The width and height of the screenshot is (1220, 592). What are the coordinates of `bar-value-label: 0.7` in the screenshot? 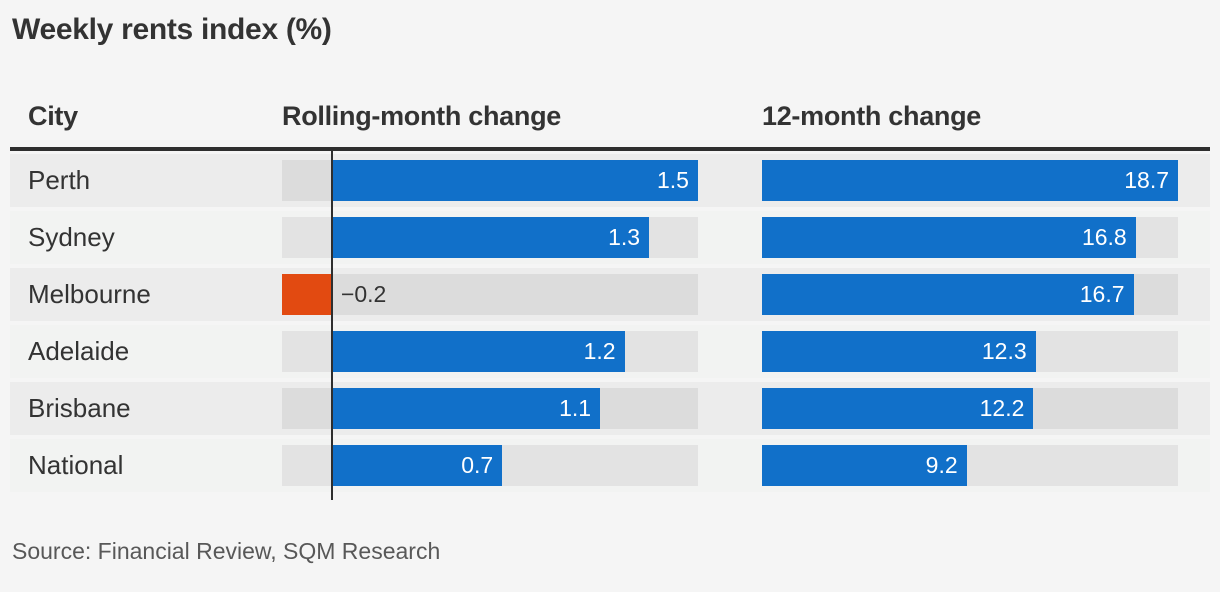 It's located at (477, 465).